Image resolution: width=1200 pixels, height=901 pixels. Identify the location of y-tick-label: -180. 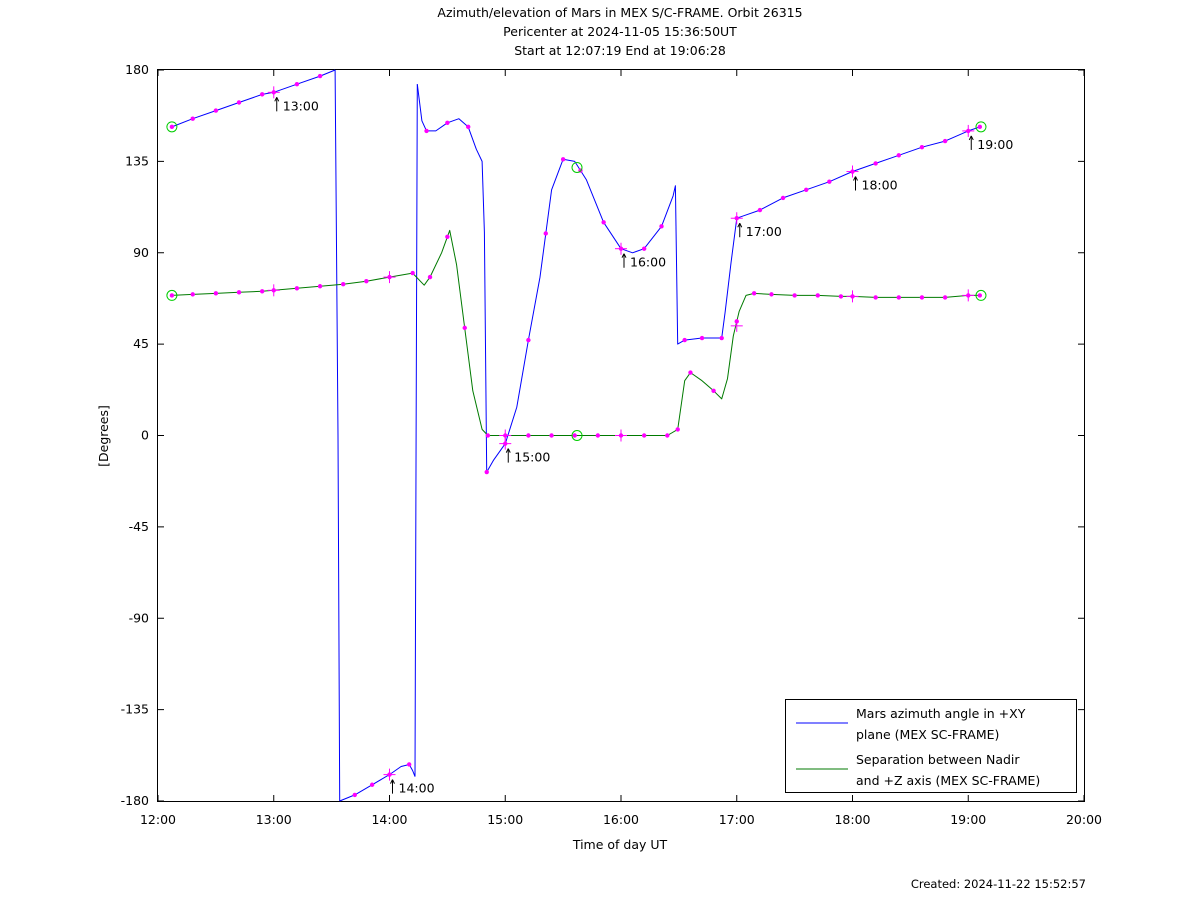
(135, 800).